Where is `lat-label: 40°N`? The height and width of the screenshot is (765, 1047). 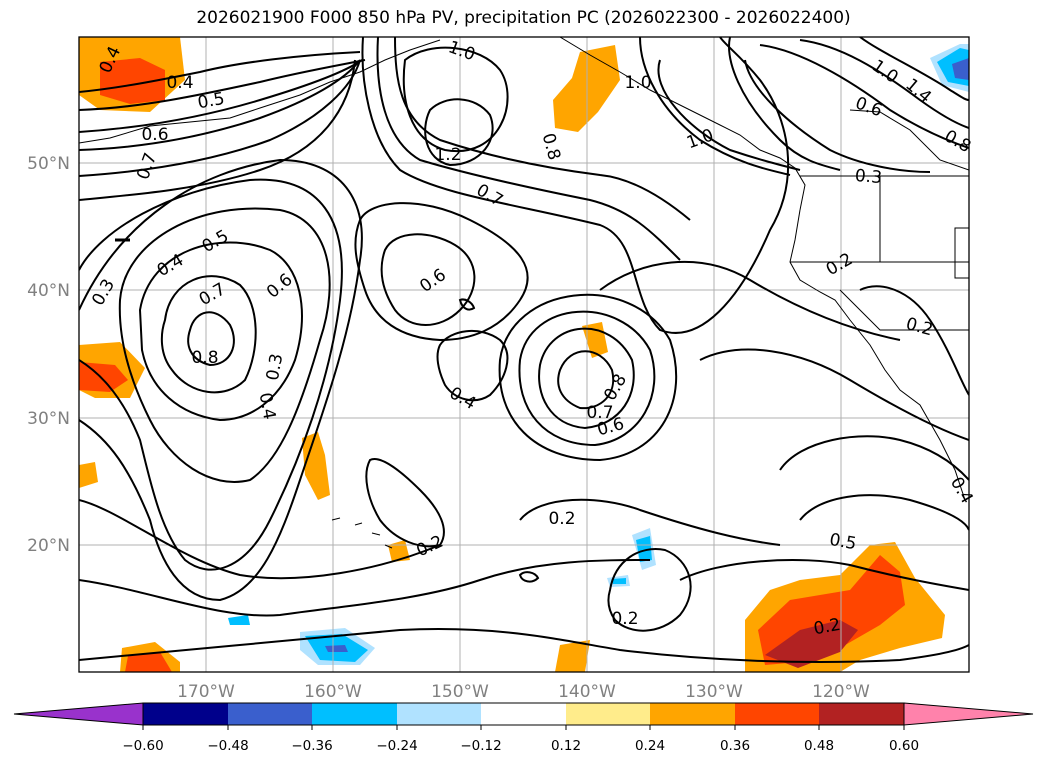 lat-label: 40°N is located at coordinates (48, 291).